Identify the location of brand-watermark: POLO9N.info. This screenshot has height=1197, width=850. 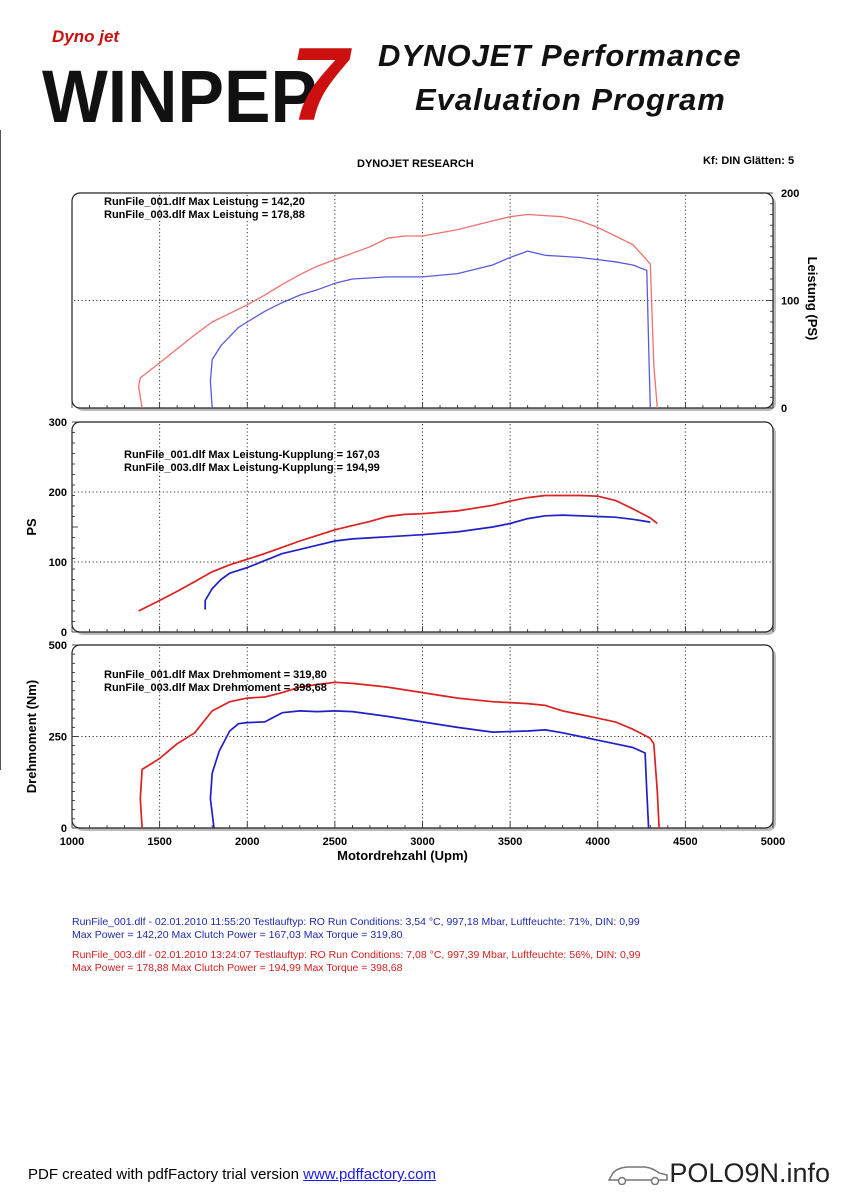
(718, 1173).